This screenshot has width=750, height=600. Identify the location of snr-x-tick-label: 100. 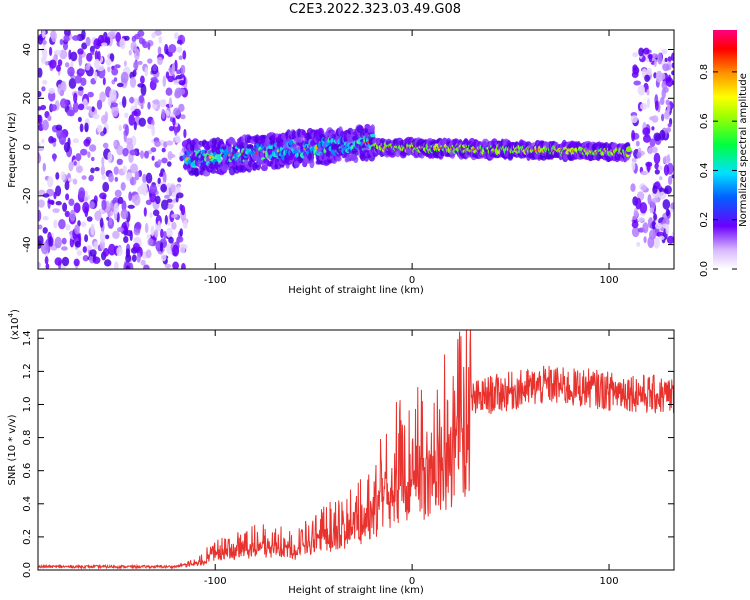
(608, 581).